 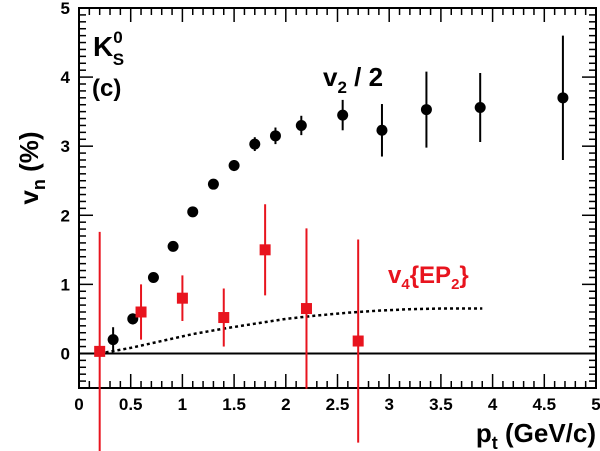 What do you see at coordinates (65, 215) in the screenshot?
I see `y-tick-label: 2` at bounding box center [65, 215].